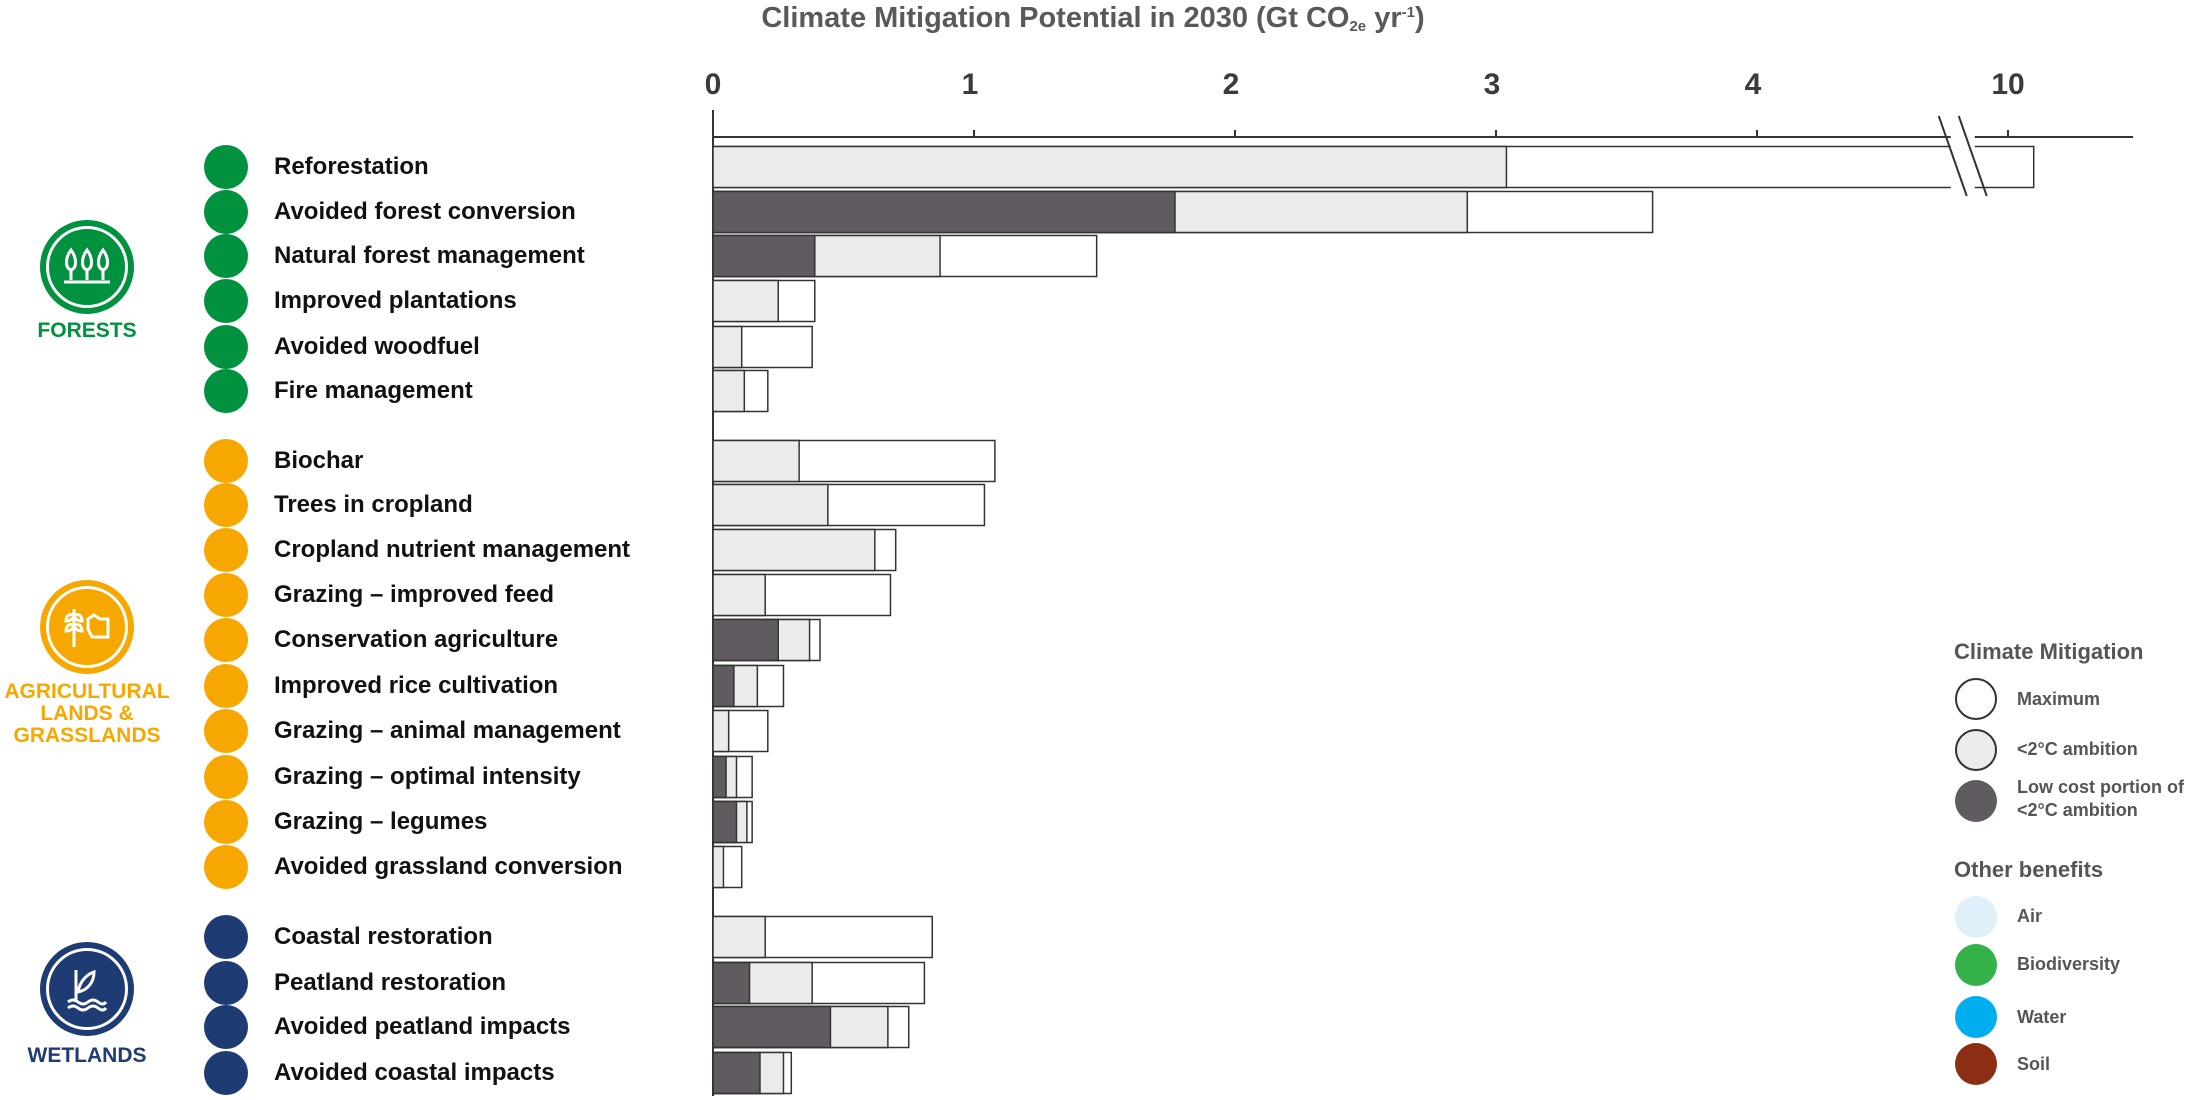 The width and height of the screenshot is (2186, 1100). I want to click on legend-swatch-low-cost, so click(1976, 801).